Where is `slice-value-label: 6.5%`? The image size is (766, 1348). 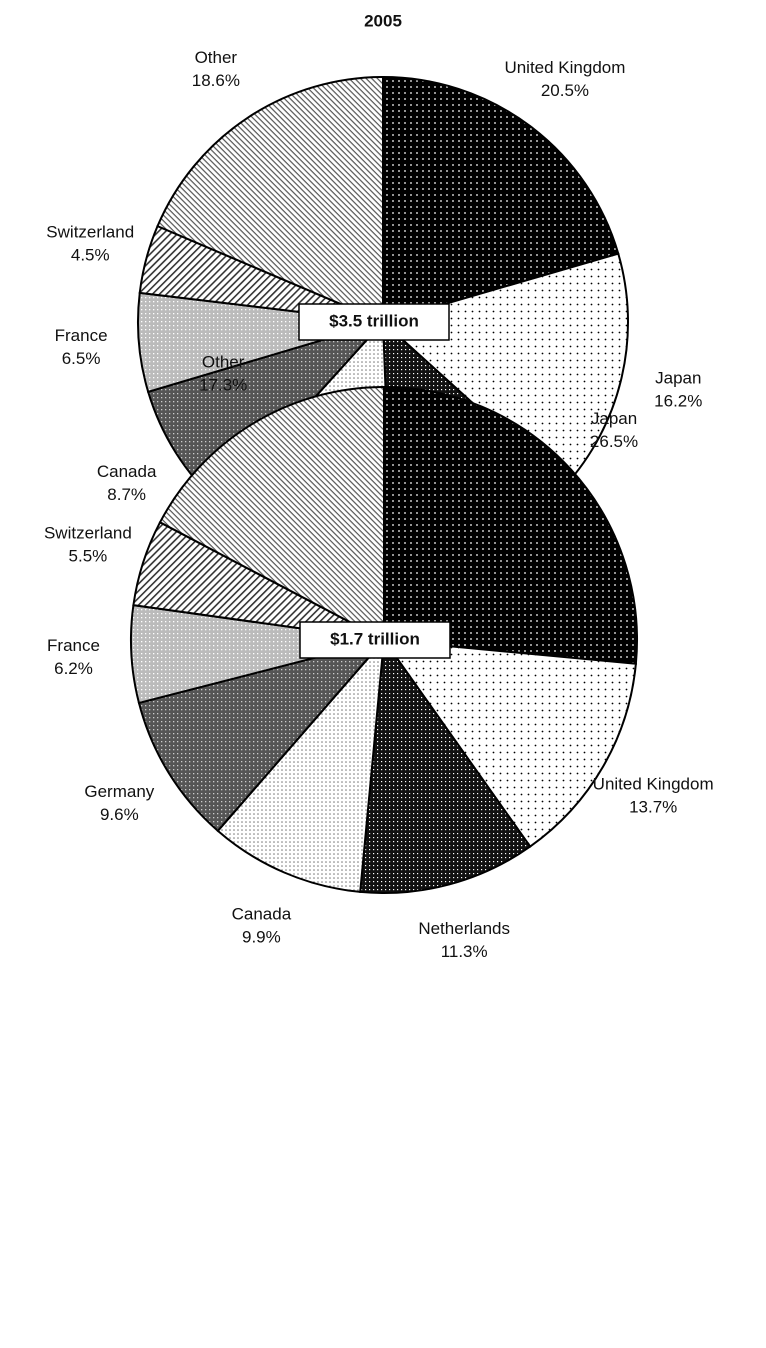
slice-value-label: 6.5% is located at coordinates (81, 358).